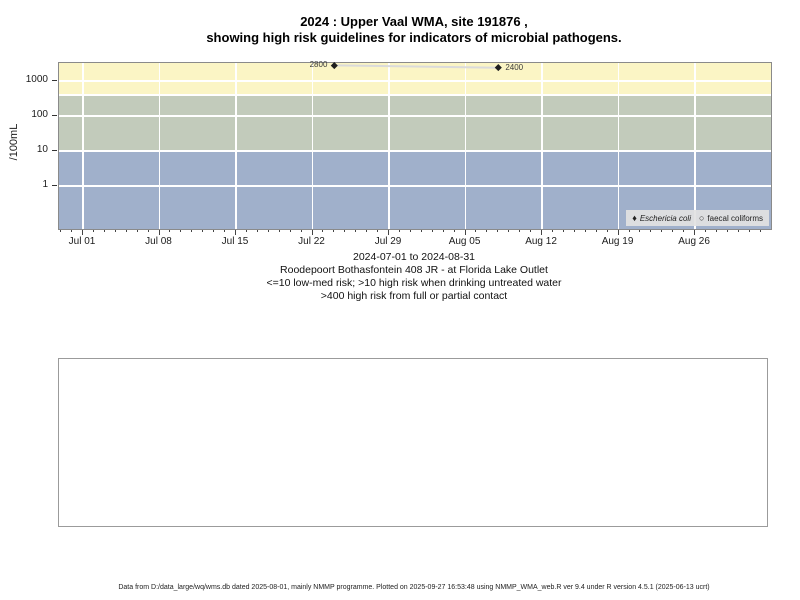 This screenshot has height=600, width=800. I want to click on x-tick-label: Jul 15, so click(235, 241).